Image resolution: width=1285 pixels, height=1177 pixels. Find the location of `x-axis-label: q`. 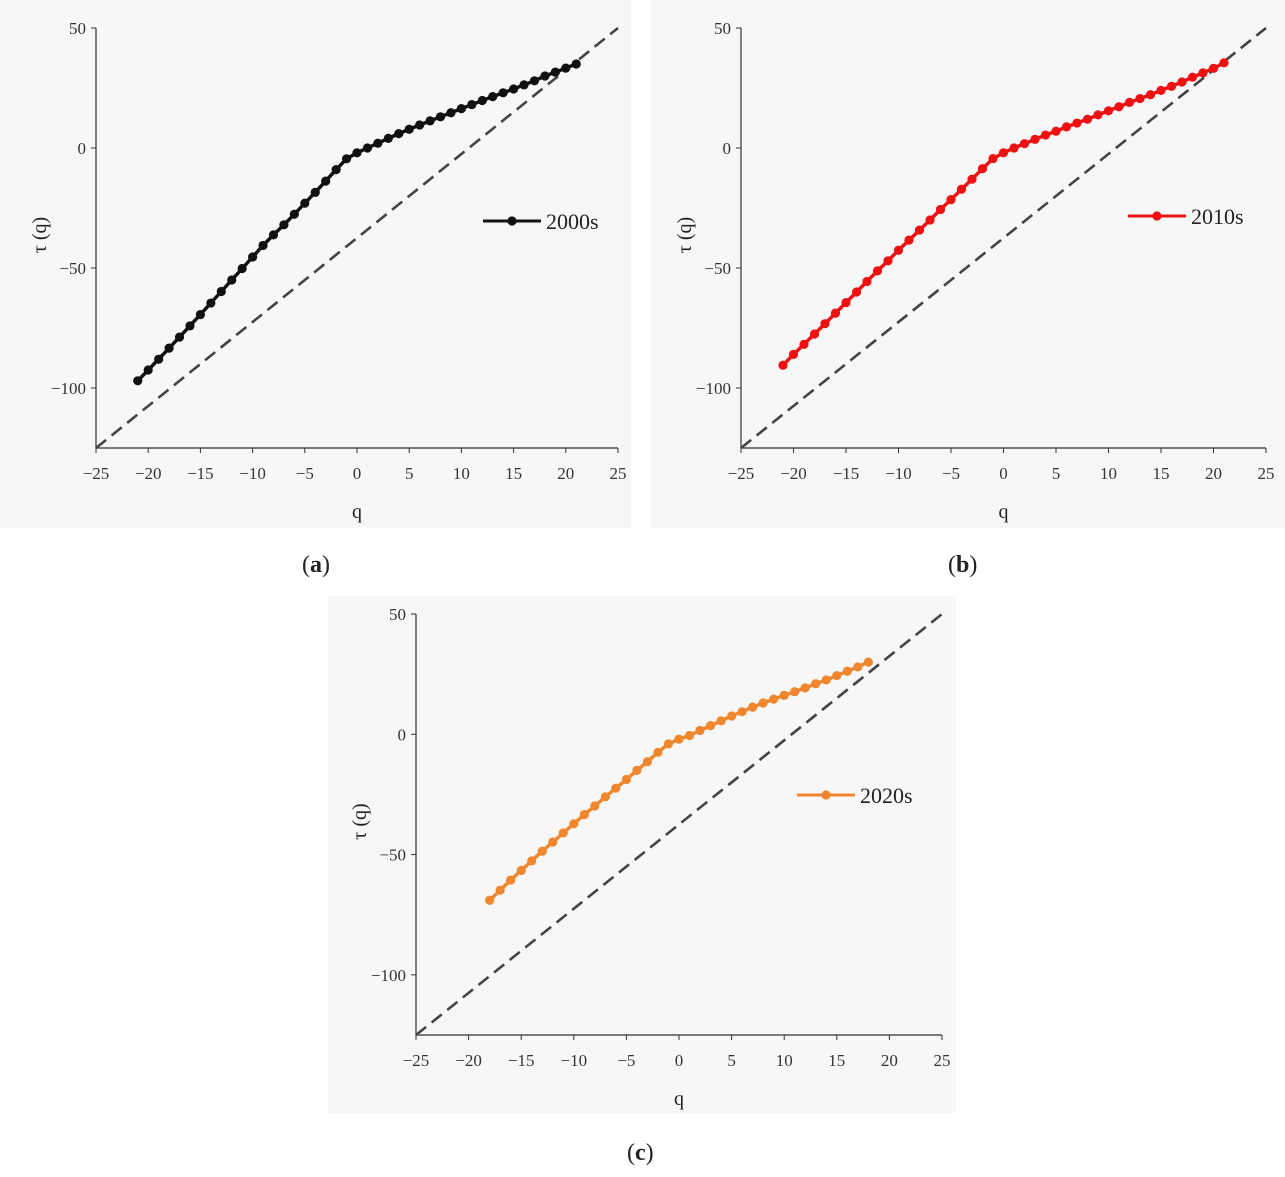

x-axis-label: q is located at coordinates (1004, 512).